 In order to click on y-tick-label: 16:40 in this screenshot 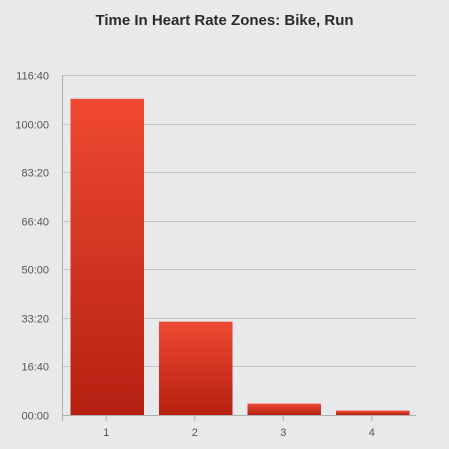, I will do `click(35, 368)`.